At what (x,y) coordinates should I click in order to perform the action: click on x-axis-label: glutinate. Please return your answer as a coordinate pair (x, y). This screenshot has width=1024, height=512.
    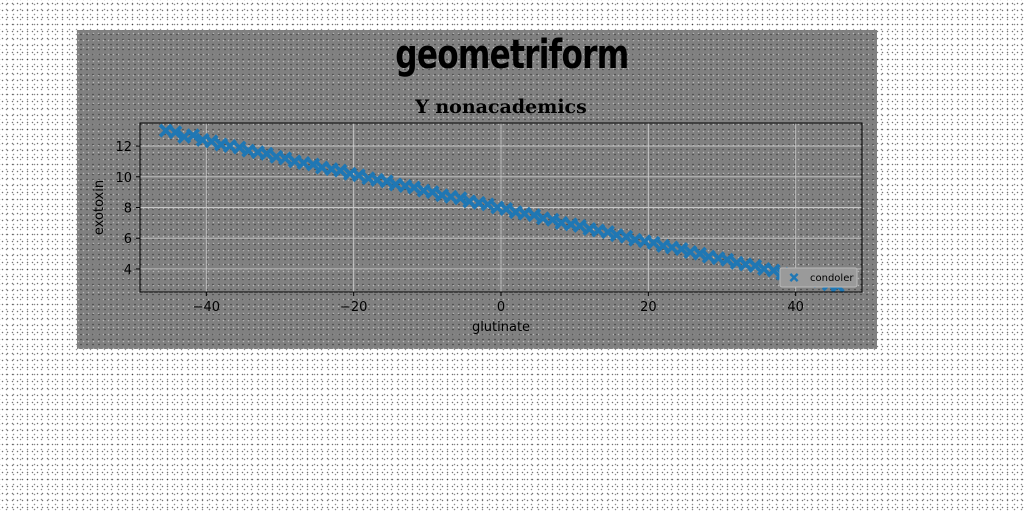
    Looking at the image, I should click on (501, 327).